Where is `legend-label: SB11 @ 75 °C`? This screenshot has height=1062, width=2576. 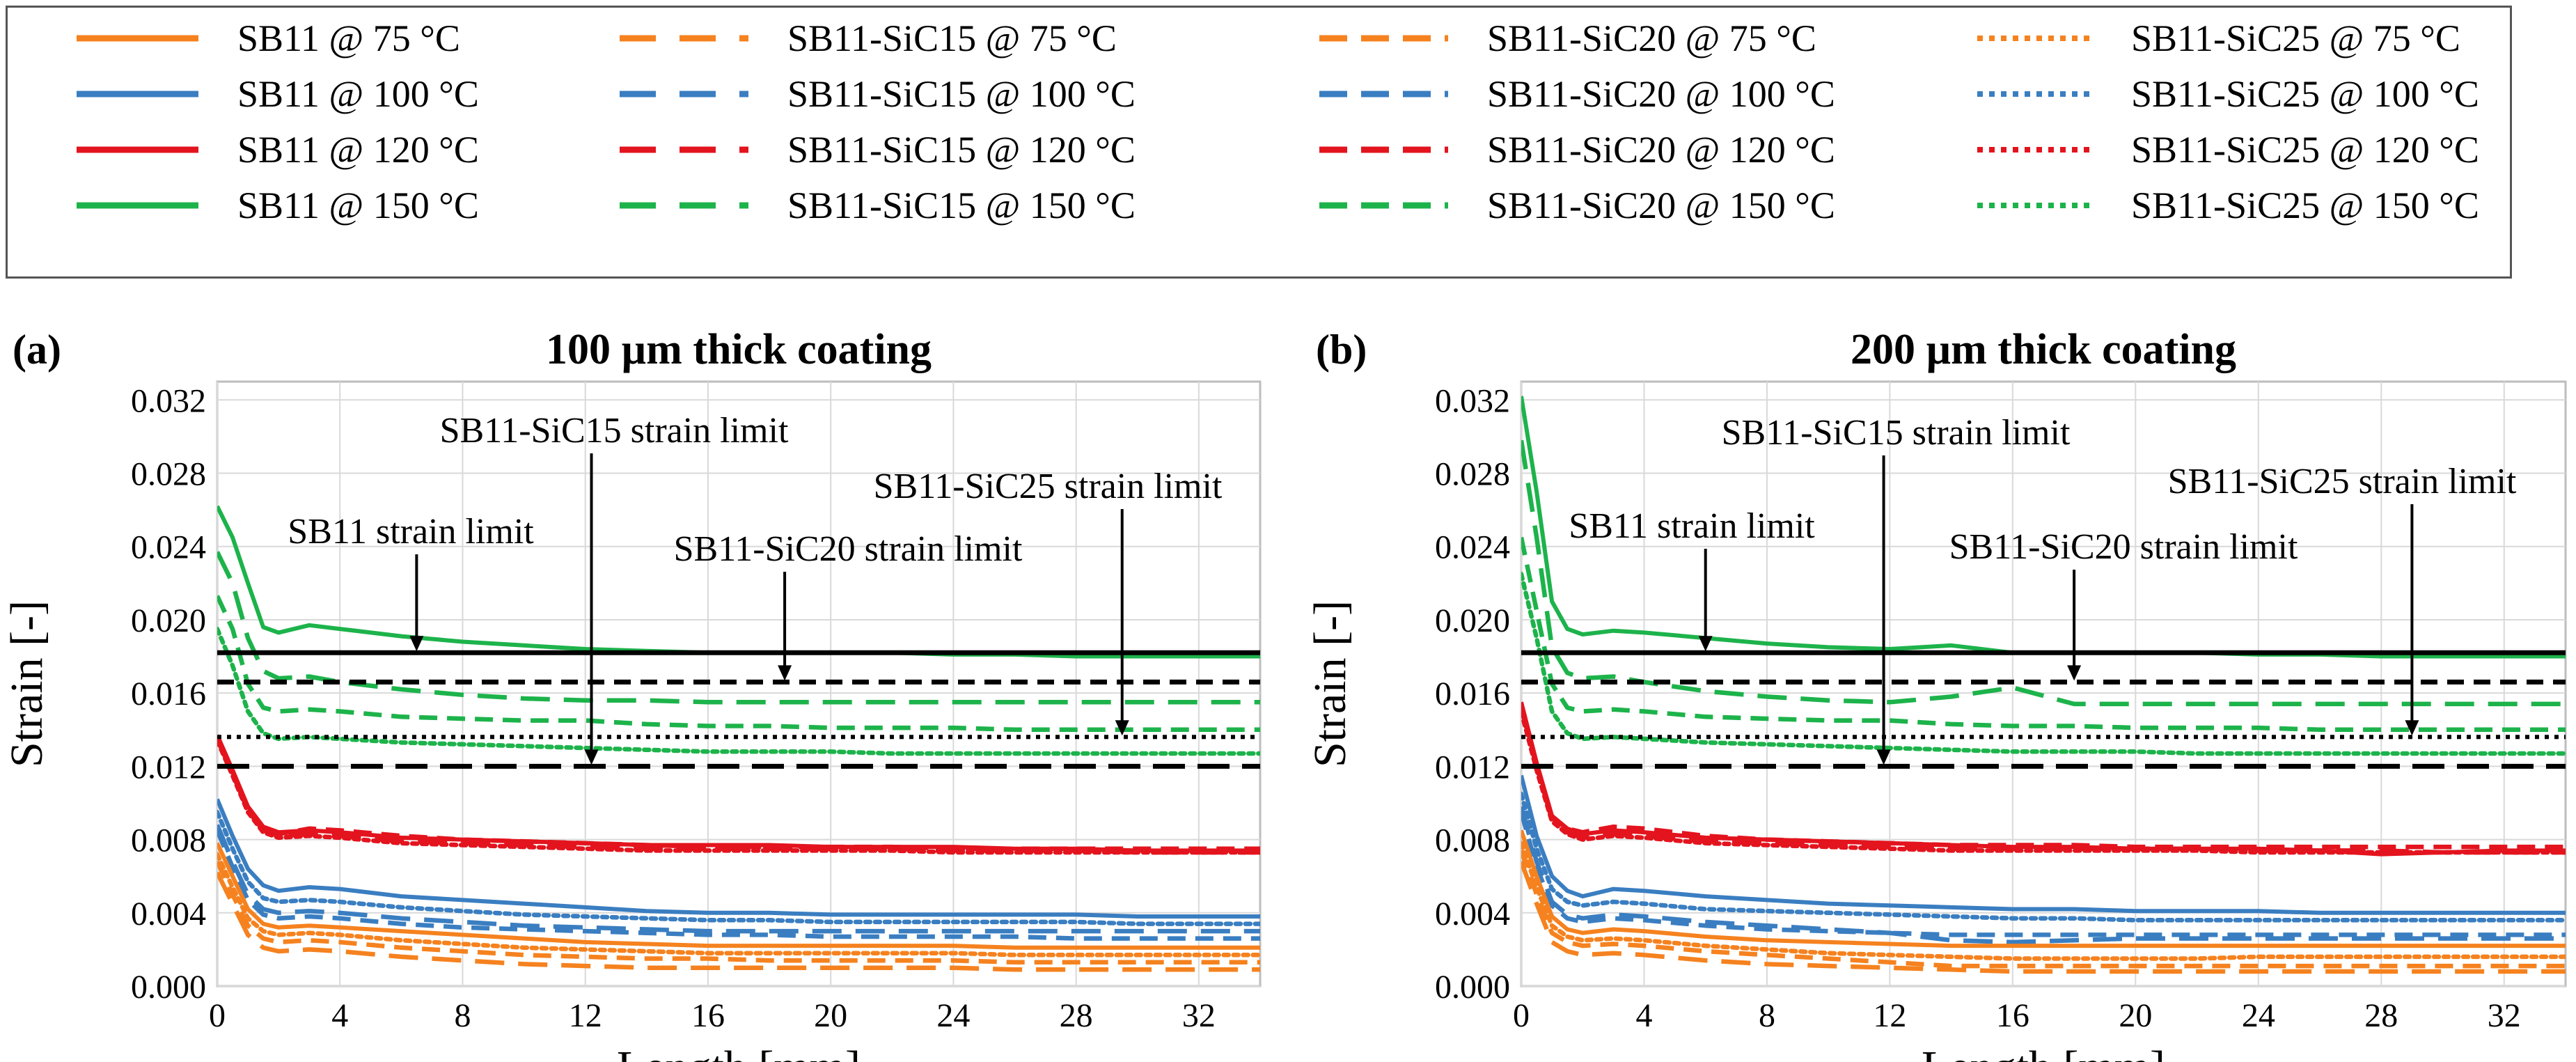 legend-label: SB11 @ 75 °C is located at coordinates (348, 38).